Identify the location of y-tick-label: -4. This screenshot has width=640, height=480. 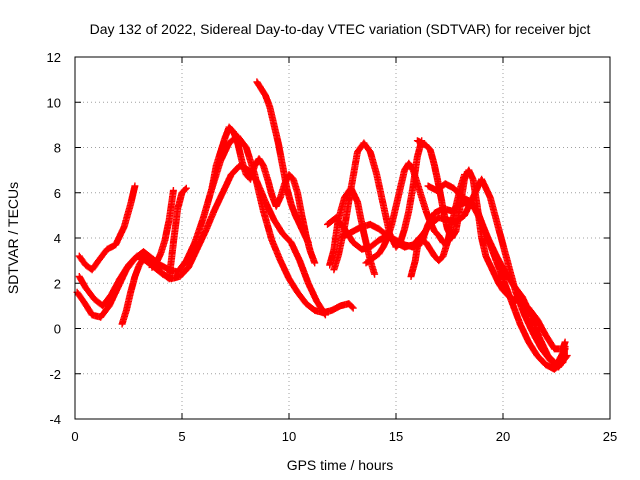
(55, 419).